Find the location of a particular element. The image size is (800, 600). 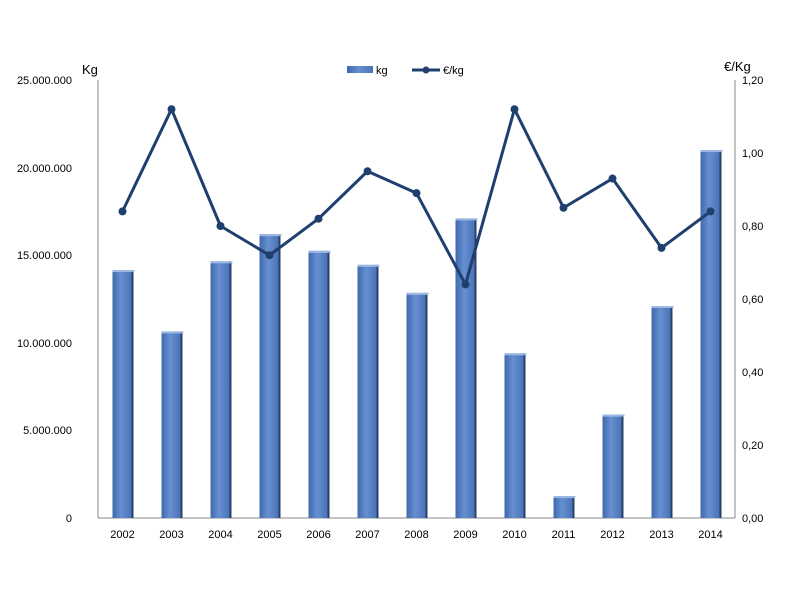

left-tick-label: 25.000.000 is located at coordinates (44, 81).